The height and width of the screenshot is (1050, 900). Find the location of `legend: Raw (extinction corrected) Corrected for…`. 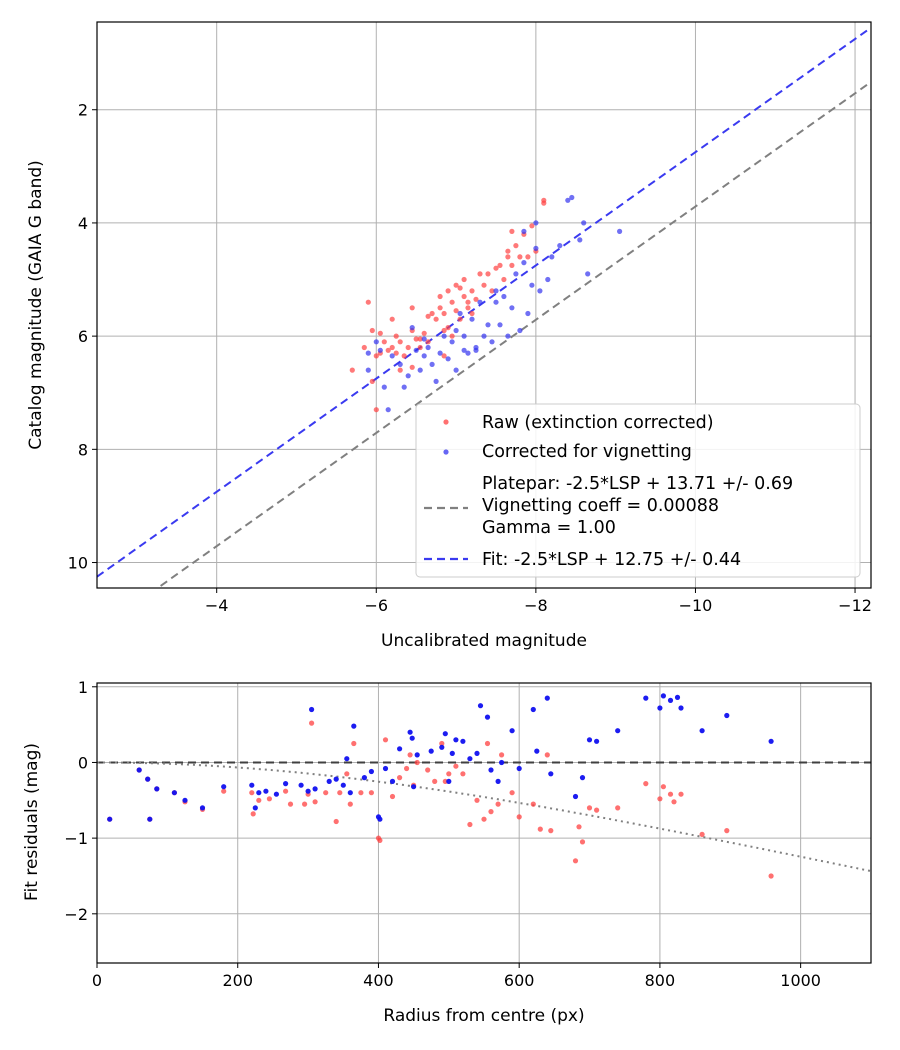

legend: Raw (extinction corrected) Corrected for… is located at coordinates (638, 490).